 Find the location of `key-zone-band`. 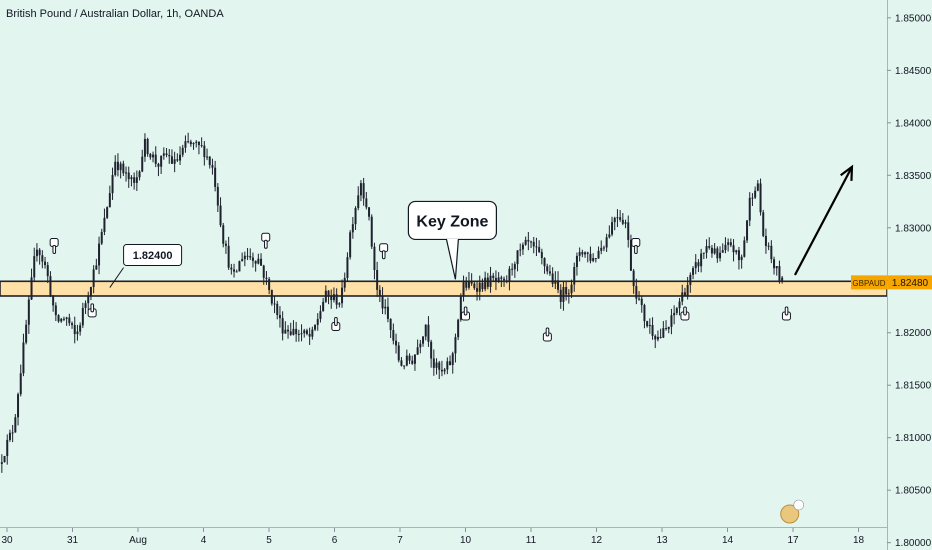

key-zone-band is located at coordinates (444, 288).